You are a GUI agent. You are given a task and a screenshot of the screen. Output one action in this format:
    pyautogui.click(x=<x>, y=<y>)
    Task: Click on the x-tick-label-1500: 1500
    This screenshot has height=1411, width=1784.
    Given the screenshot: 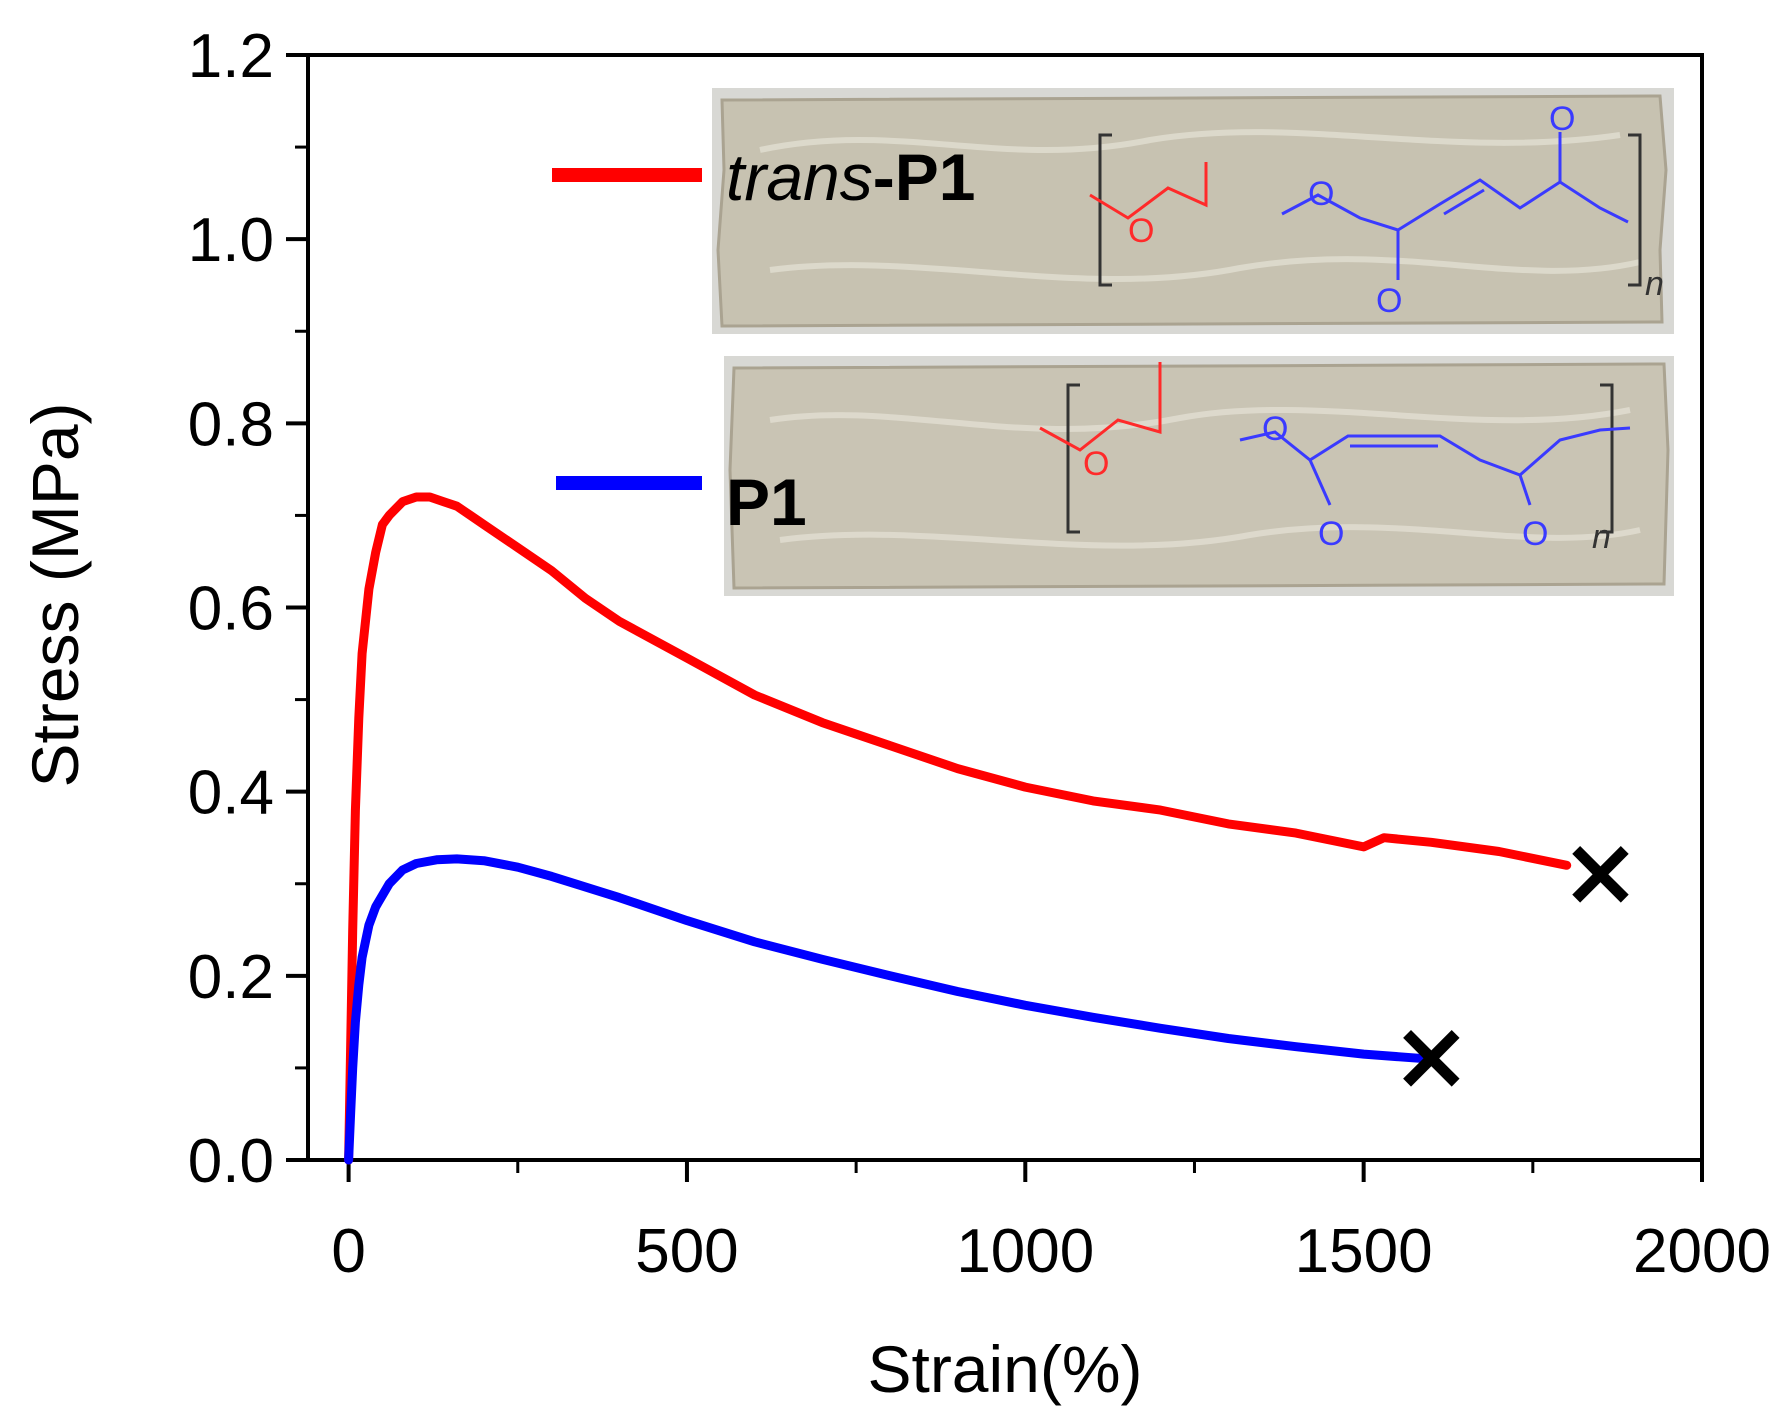 What is the action you would take?
    pyautogui.click(x=1364, y=1251)
    